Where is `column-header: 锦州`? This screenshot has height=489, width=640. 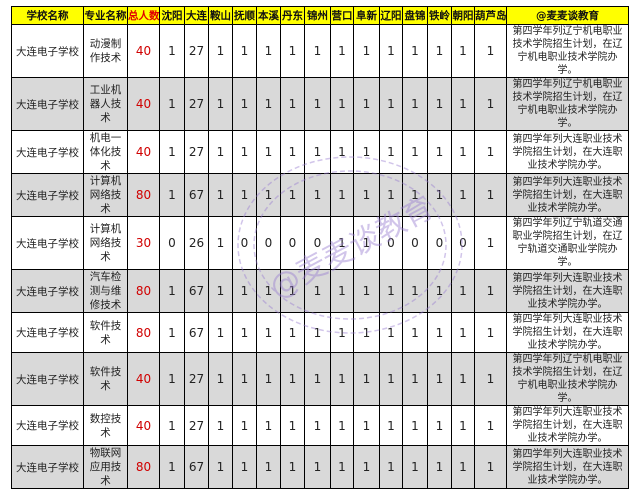
column-header: 锦州 is located at coordinates (317, 15).